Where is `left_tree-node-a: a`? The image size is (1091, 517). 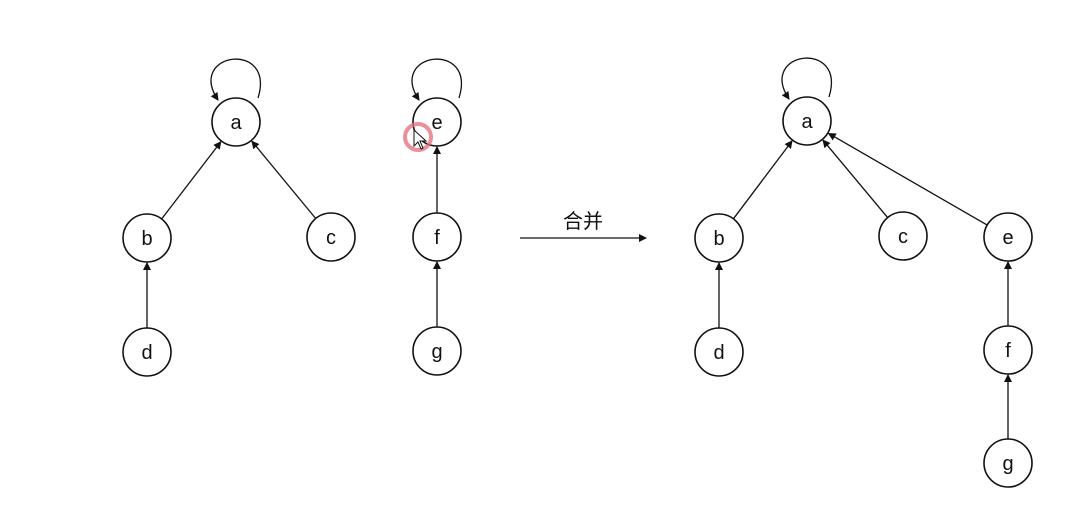
left_tree-node-a: a is located at coordinates (236, 122).